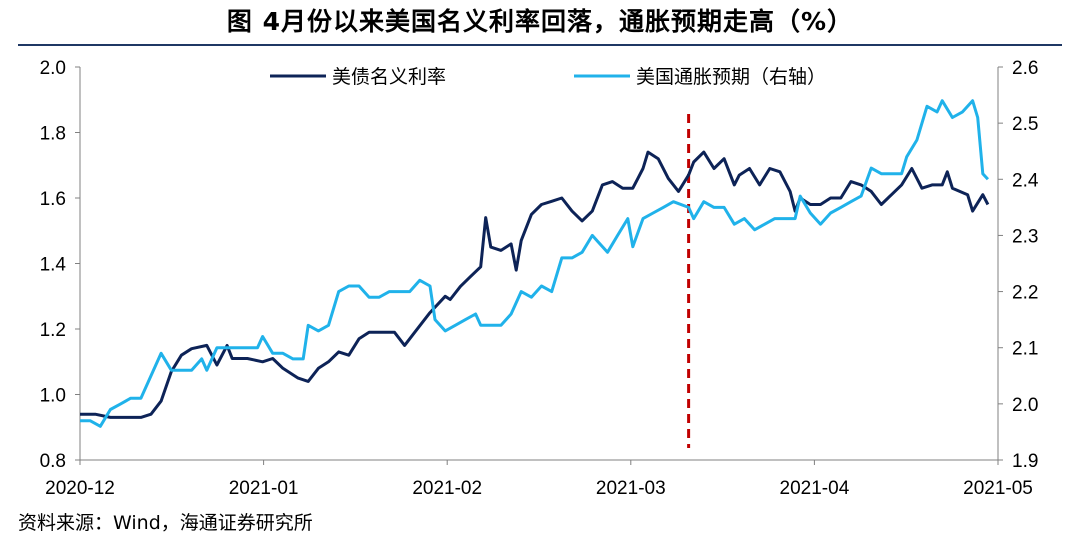  I want to click on right-tick-label: 1.9, so click(1025, 461).